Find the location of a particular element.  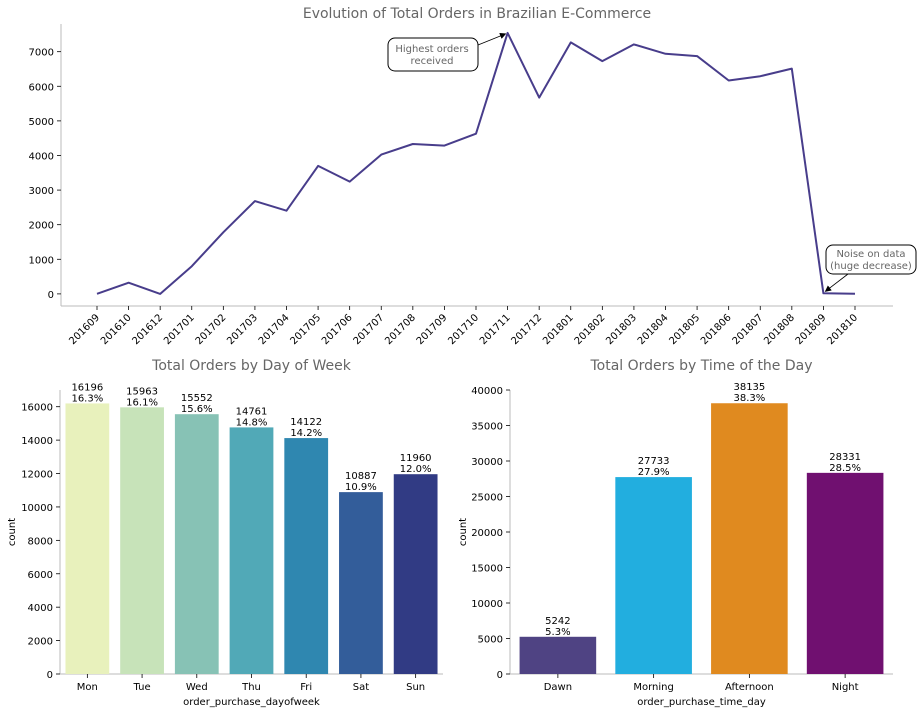

data-label-count: 14122 is located at coordinates (306, 422).